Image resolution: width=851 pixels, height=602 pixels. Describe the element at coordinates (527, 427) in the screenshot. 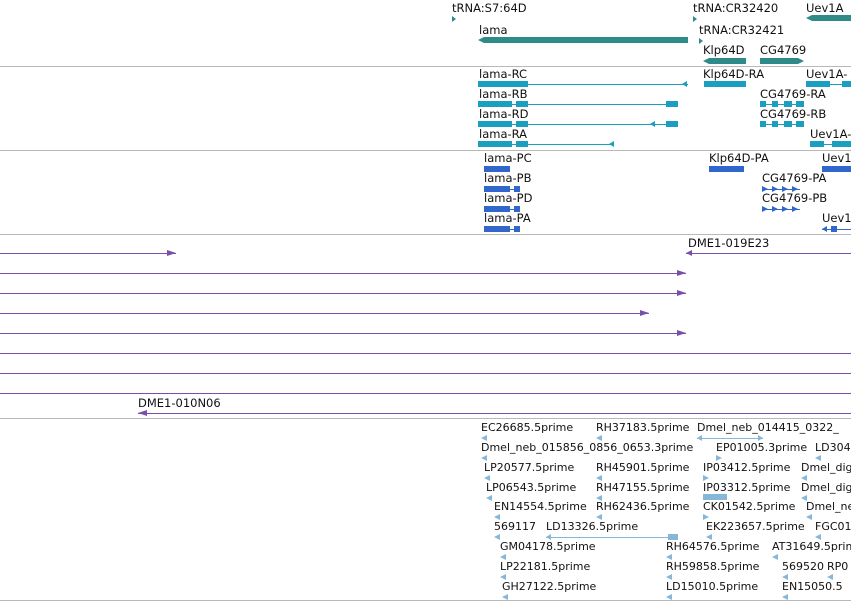

I see `est-label: EC26685.5prime` at that location.